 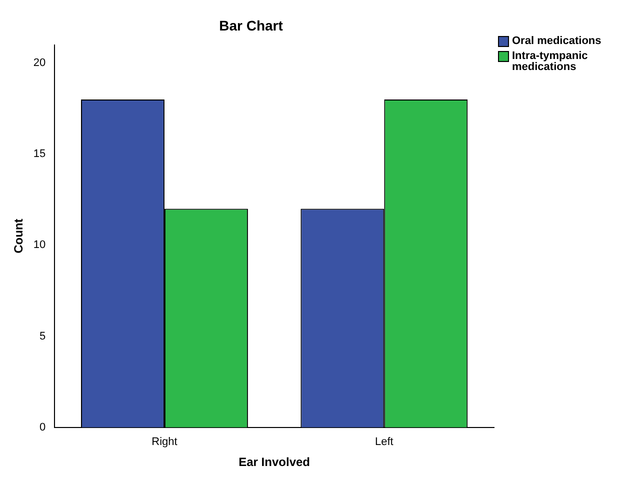 What do you see at coordinates (550, 61) in the screenshot?
I see `legend-label: Intra-tympanic medications` at bounding box center [550, 61].